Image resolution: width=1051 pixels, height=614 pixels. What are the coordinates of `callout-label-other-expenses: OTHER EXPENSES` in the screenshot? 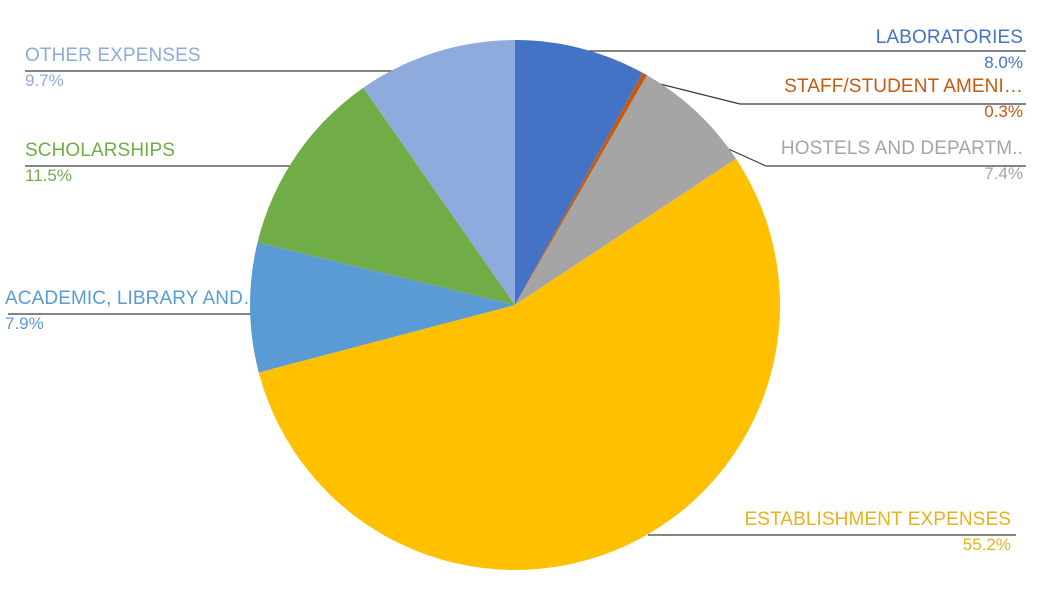 It's located at (113, 55).